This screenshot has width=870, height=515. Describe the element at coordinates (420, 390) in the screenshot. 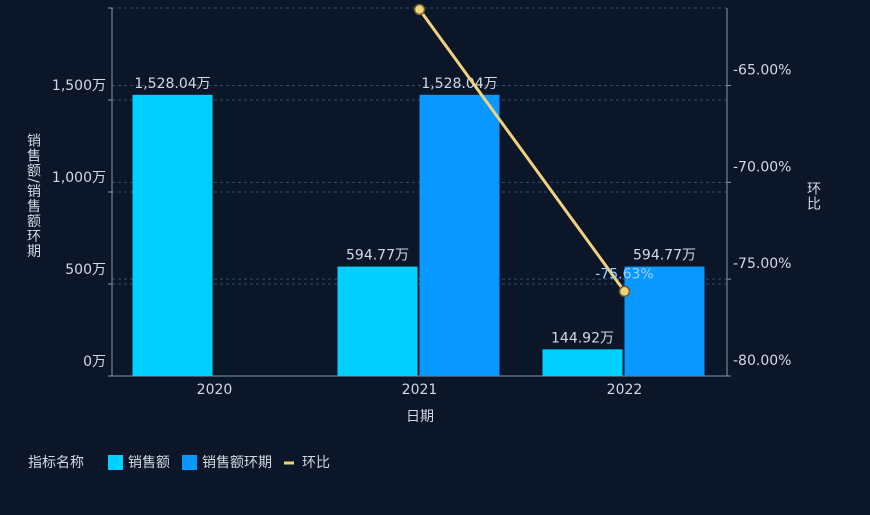

I see `x-tick-label: 2021` at that location.